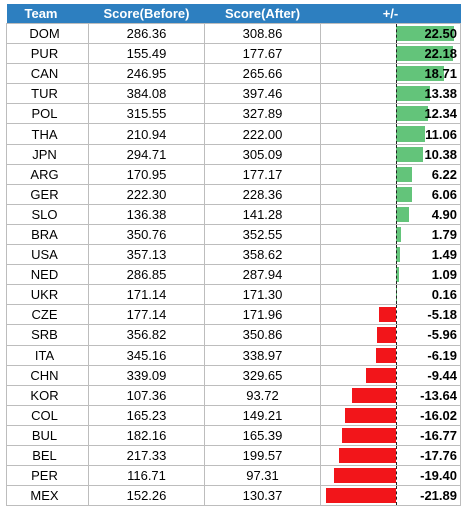  I want to click on delta-value: 4.90, so click(444, 214).